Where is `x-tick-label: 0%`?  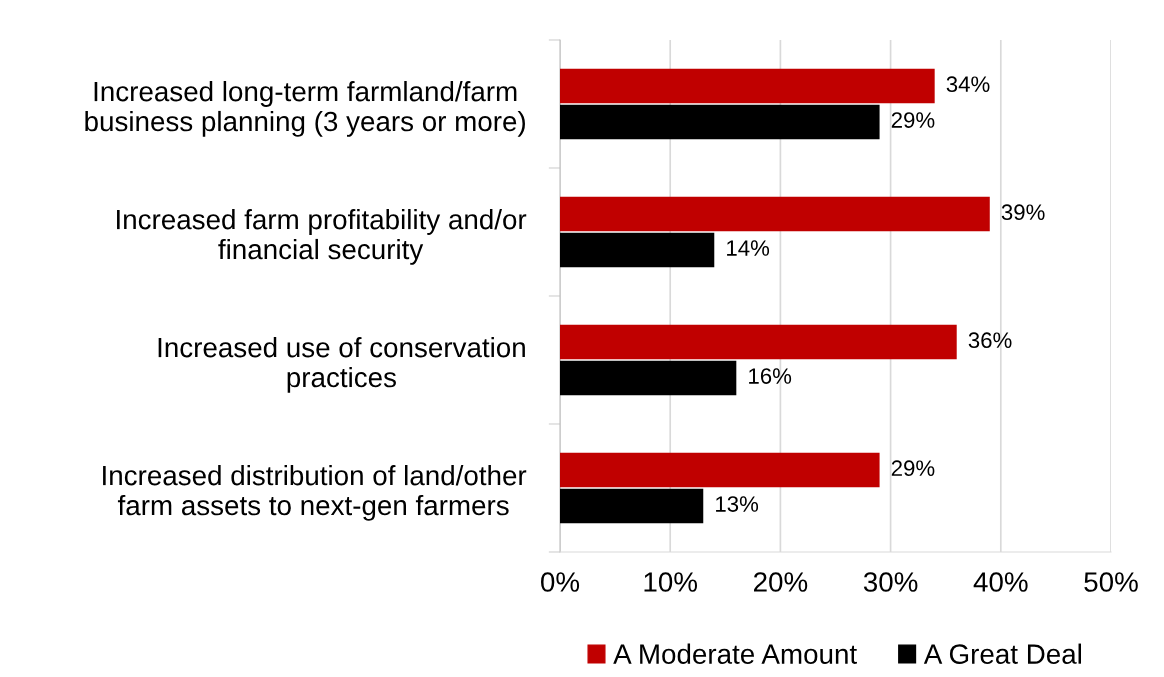
x-tick-label: 0% is located at coordinates (560, 582).